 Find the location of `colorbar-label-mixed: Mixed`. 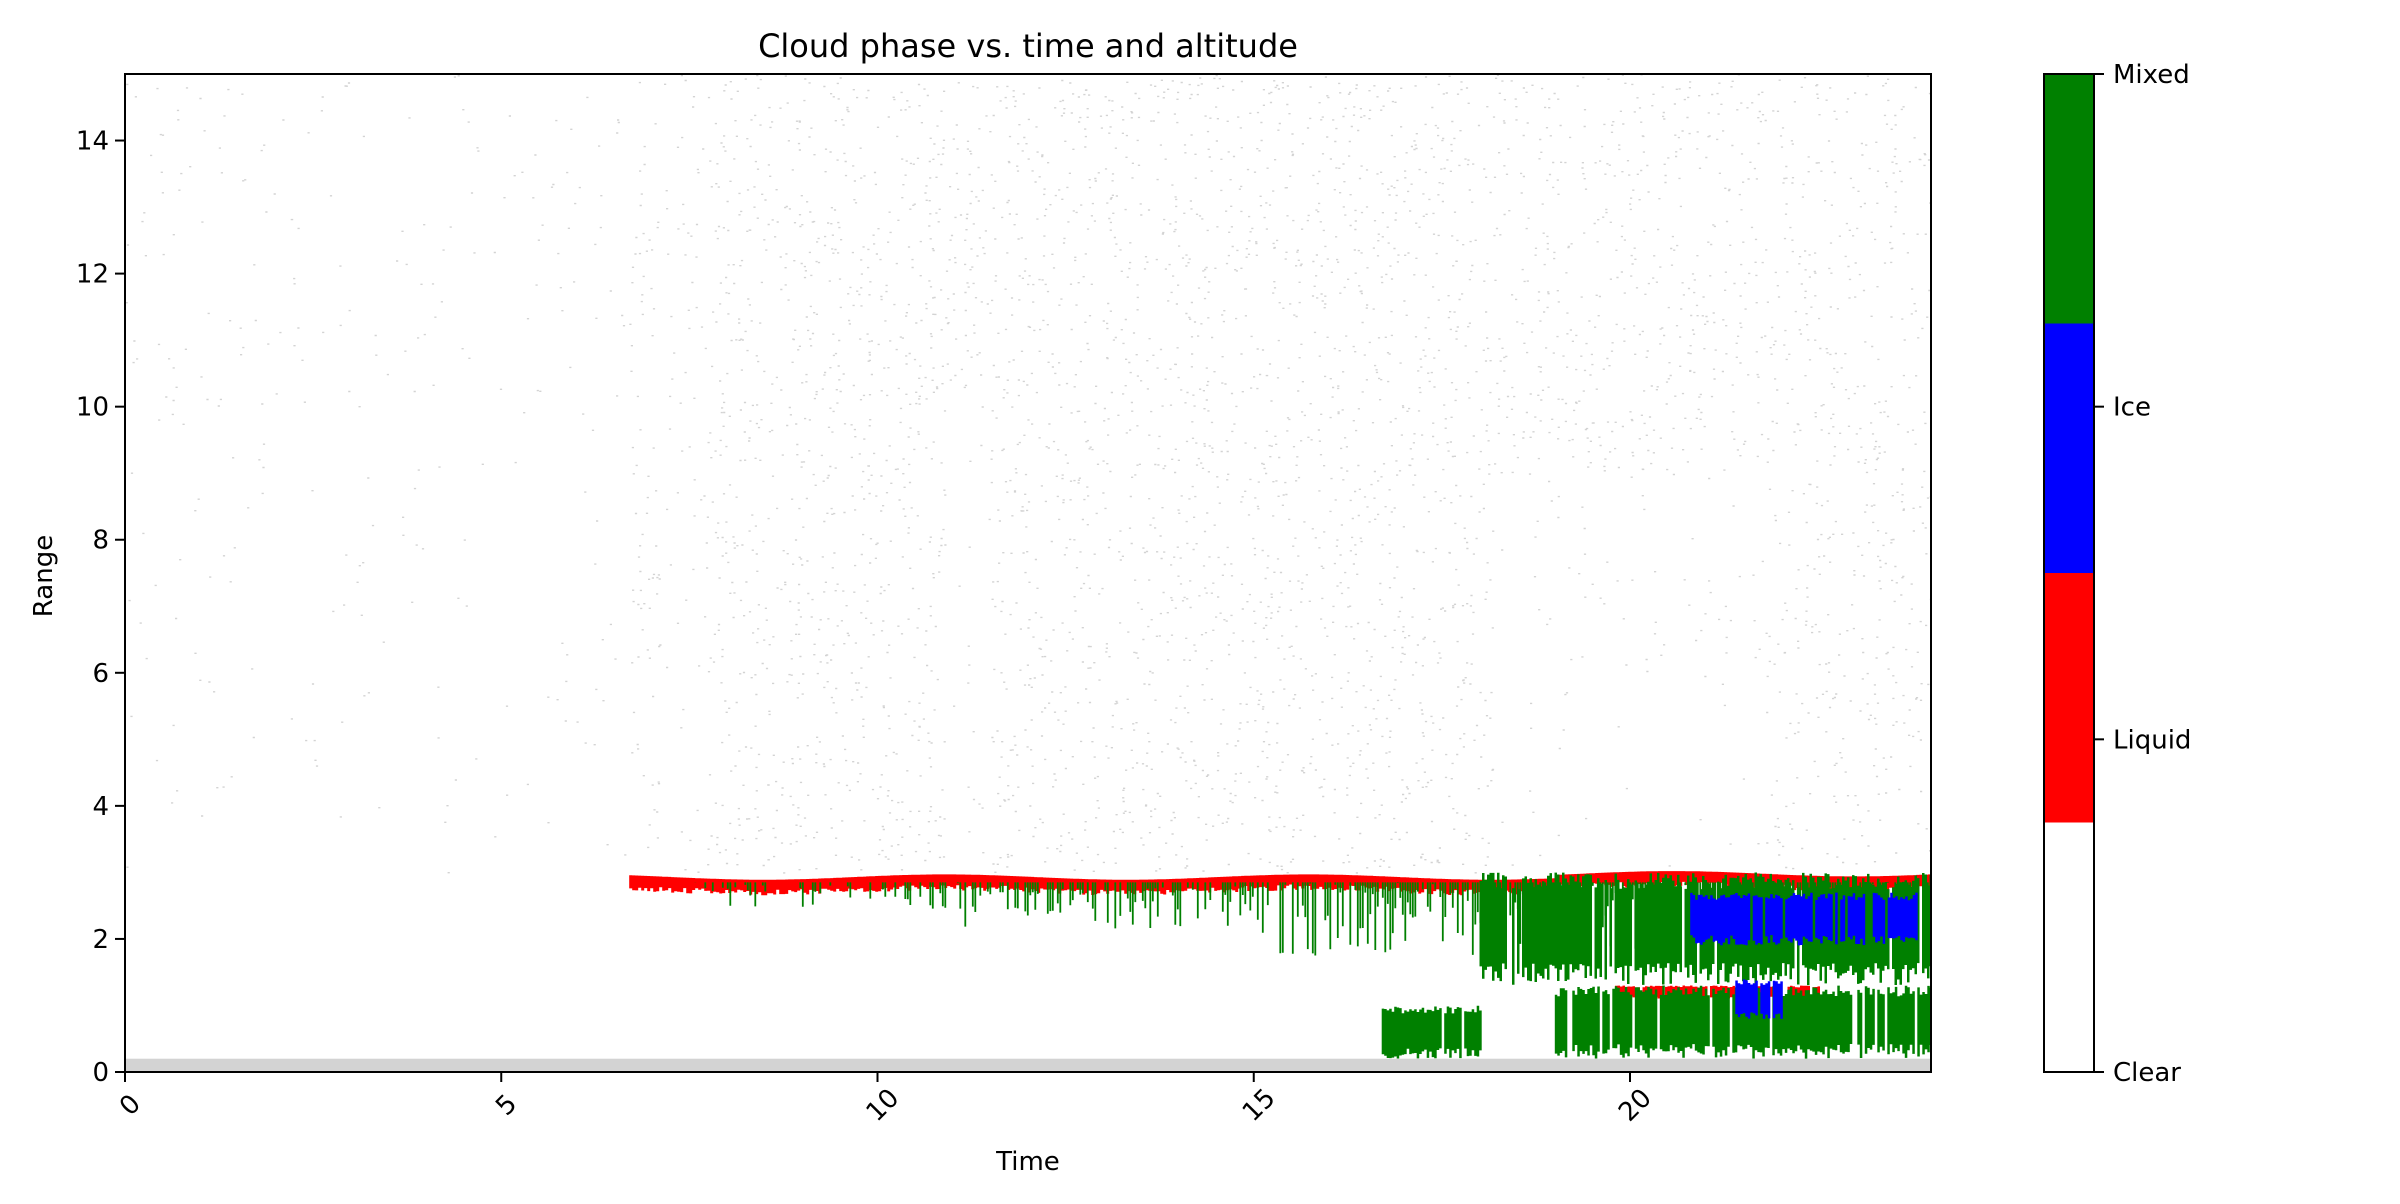

colorbar-label-mixed: Mixed is located at coordinates (2151, 75).